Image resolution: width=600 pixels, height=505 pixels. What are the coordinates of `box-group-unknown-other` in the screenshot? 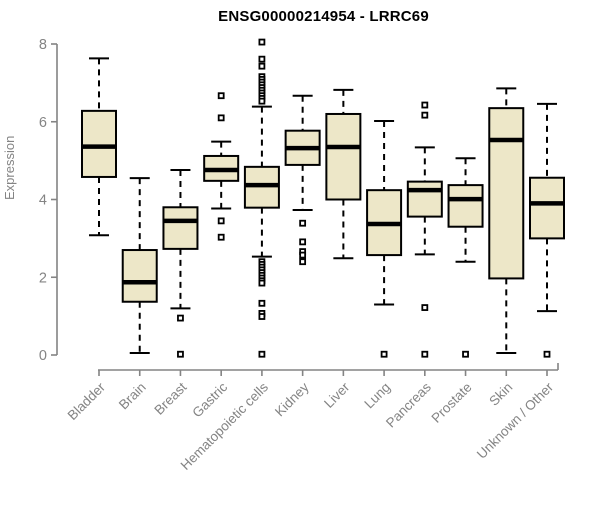 It's located at (547, 230).